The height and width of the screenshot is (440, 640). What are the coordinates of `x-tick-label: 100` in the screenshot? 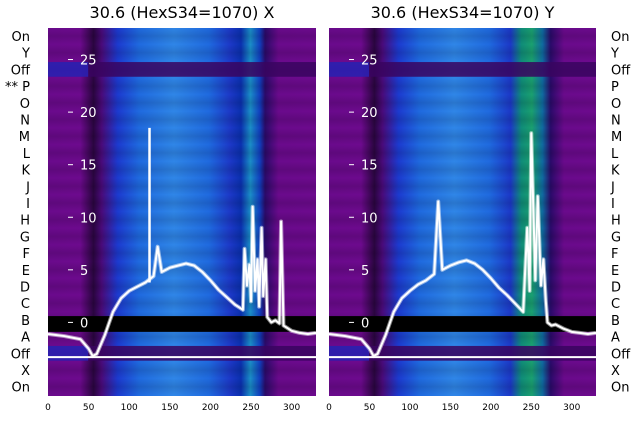 It's located at (409, 408).